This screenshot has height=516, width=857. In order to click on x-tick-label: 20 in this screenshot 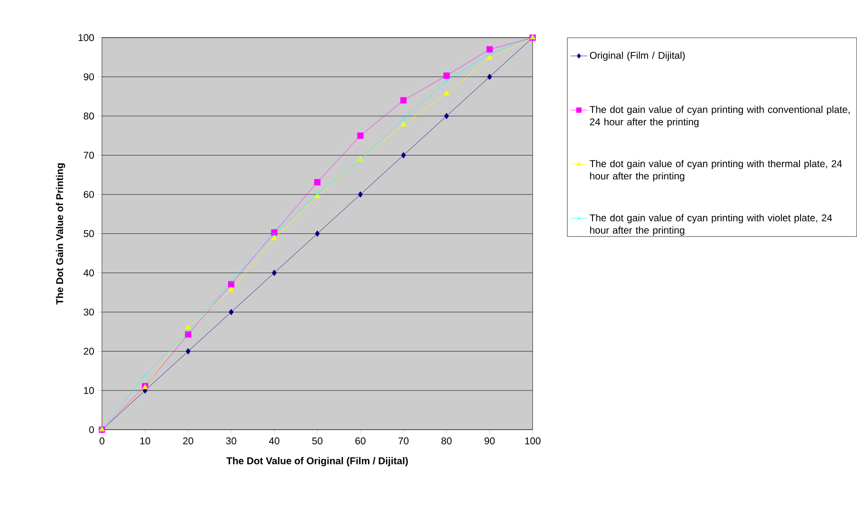, I will do `click(188, 440)`.